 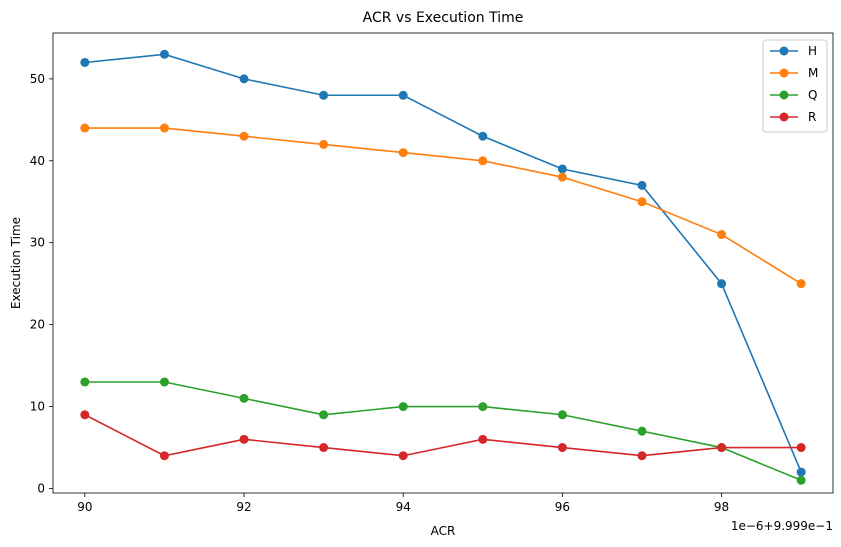 What do you see at coordinates (793, 51) in the screenshot?
I see `legend-item: H` at bounding box center [793, 51].